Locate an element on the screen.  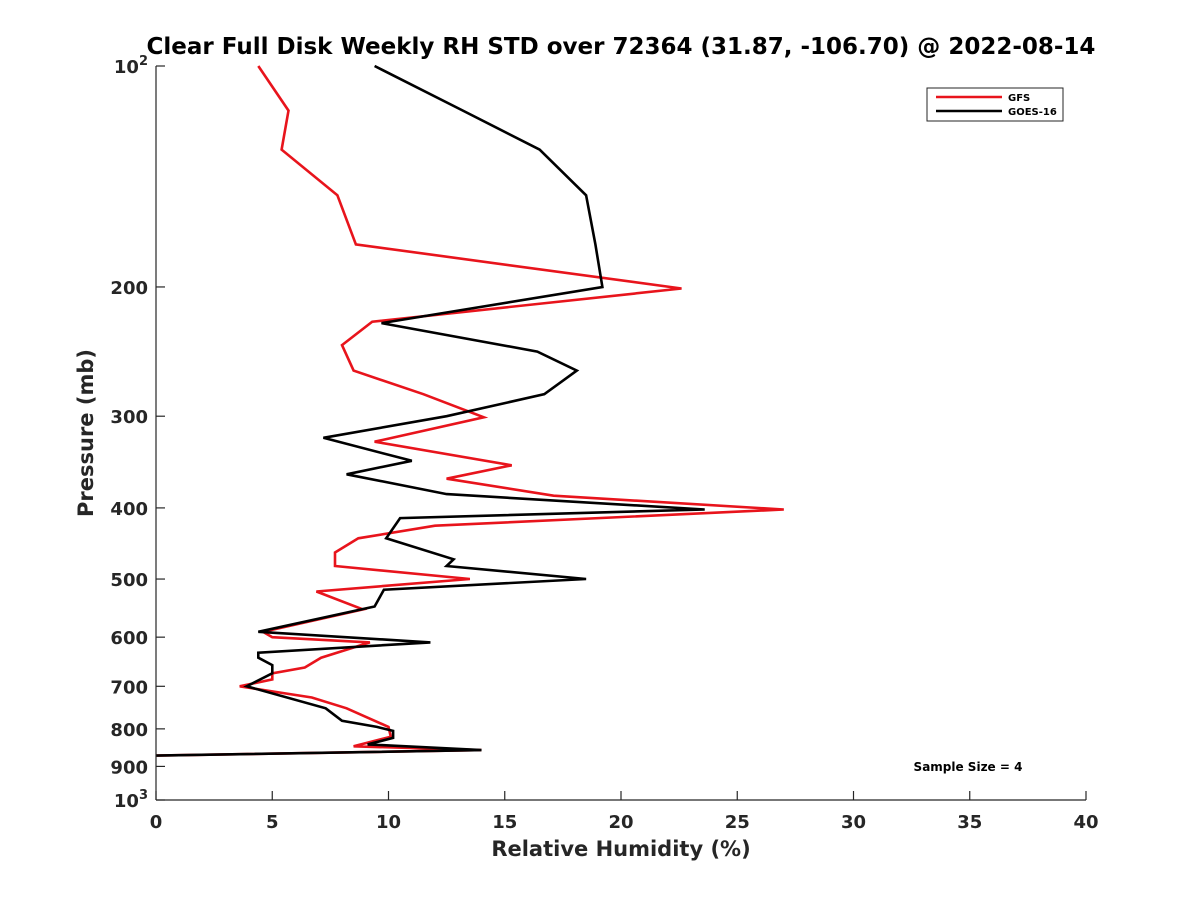
y-tick-label: 200 is located at coordinates (129, 288).